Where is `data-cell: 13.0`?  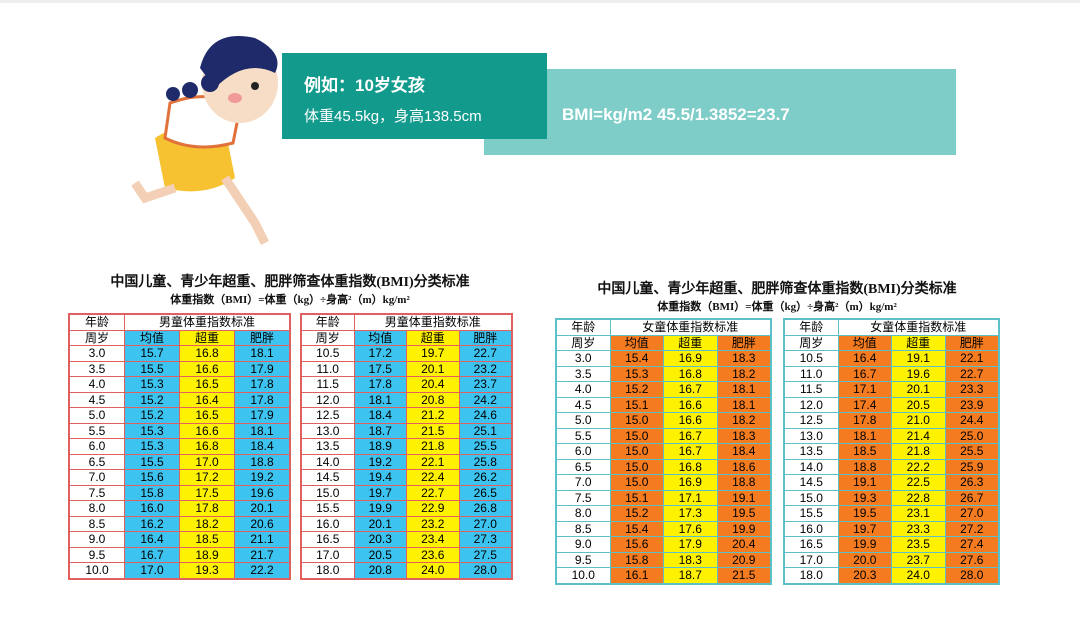
data-cell: 13.0 is located at coordinates (811, 435).